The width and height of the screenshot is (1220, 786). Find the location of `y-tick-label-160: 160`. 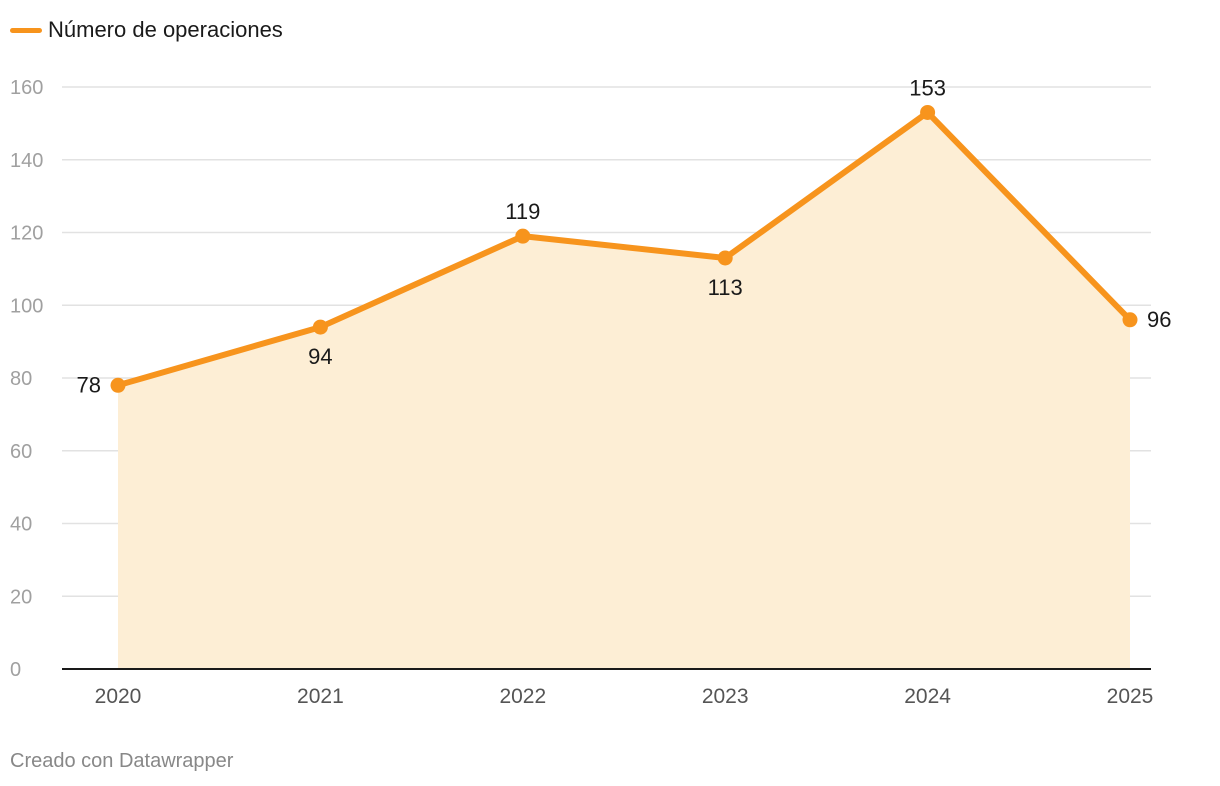

y-tick-label-160: 160 is located at coordinates (26, 88).